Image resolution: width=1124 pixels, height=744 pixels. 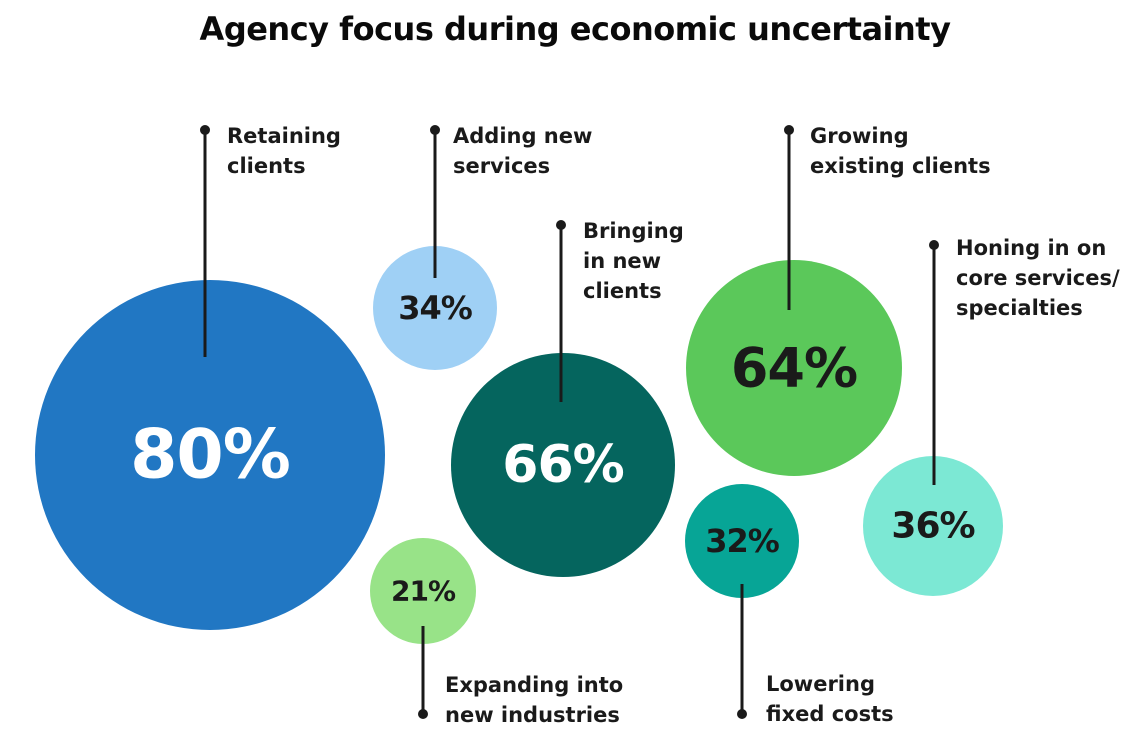 What do you see at coordinates (284, 136) in the screenshot?
I see `bubble-category-label: Retaining` at bounding box center [284, 136].